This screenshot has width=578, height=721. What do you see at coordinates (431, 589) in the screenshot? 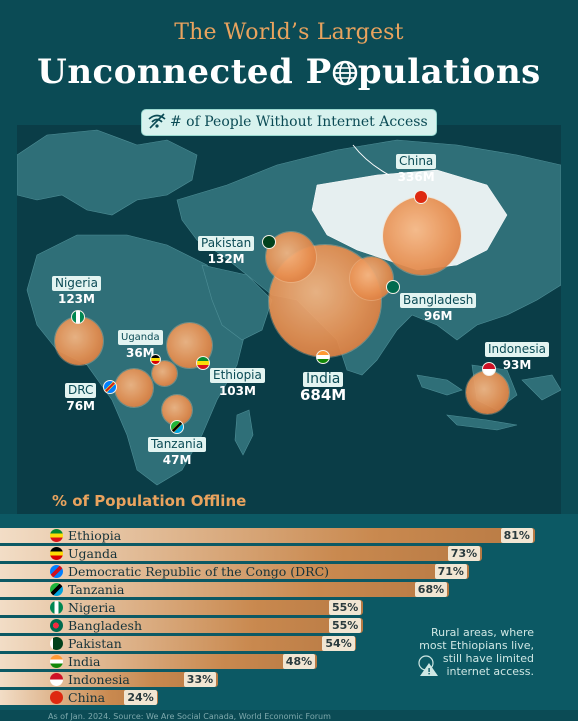
I see `bar-value-label: 68%` at bounding box center [431, 589].